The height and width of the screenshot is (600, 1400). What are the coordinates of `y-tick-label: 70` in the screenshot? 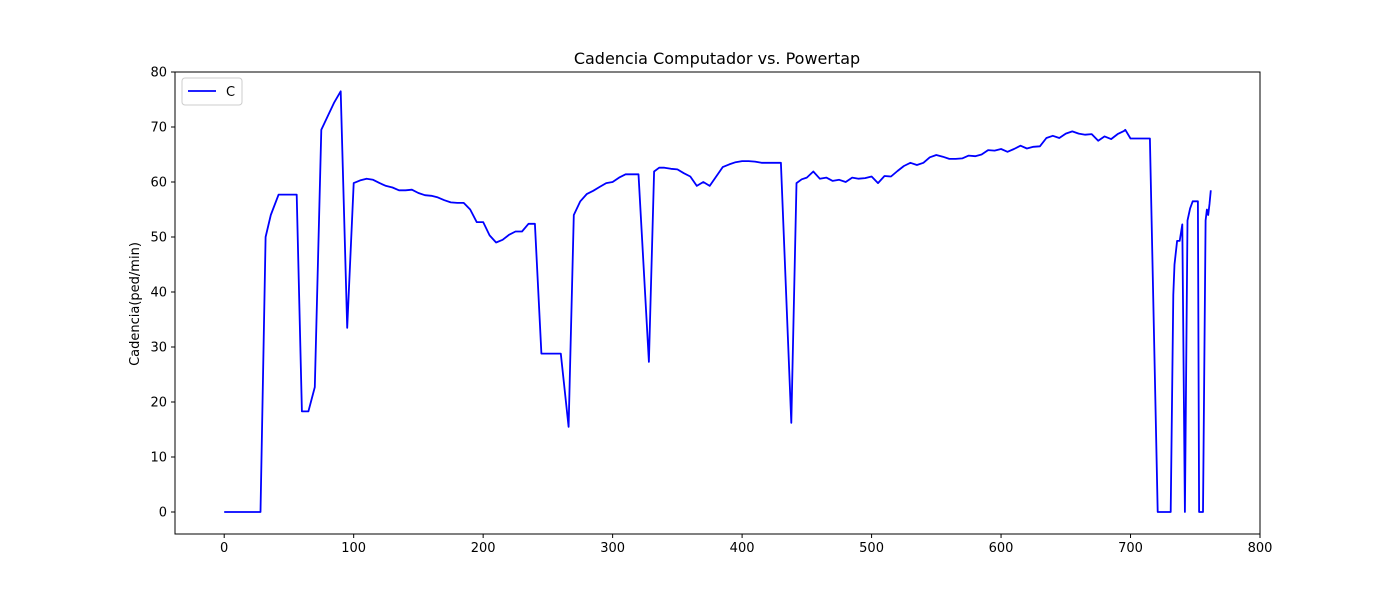 It's located at (158, 128).